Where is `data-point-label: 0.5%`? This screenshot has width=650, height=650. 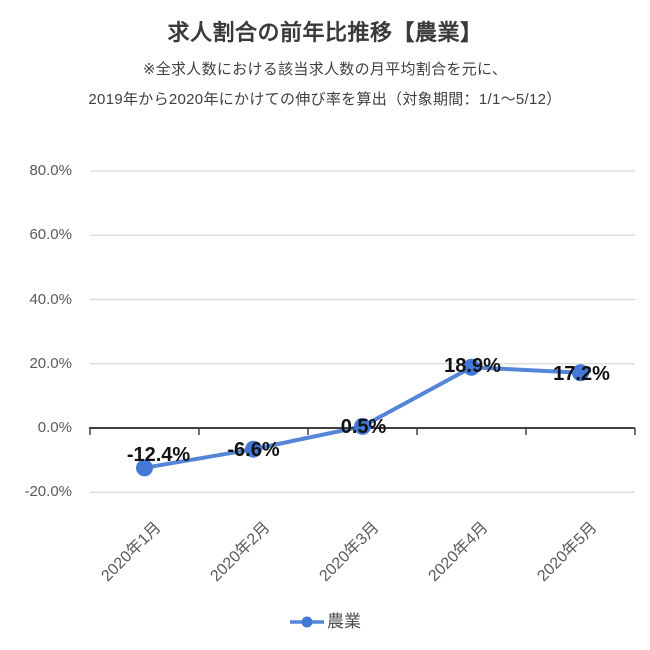
data-point-label: 0.5% is located at coordinates (363, 427).